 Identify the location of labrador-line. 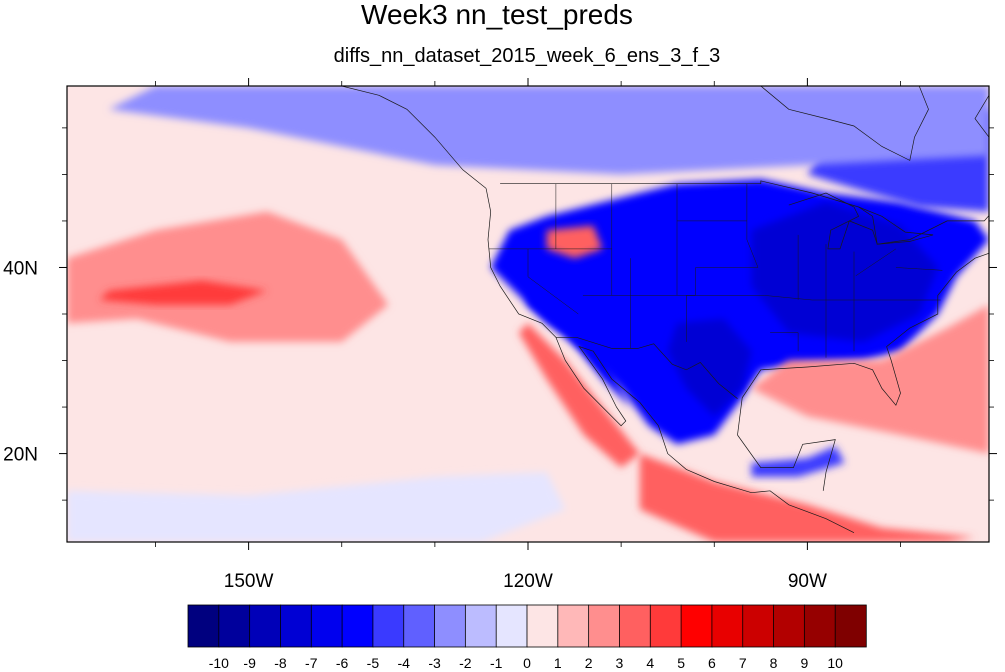
(981, 116).